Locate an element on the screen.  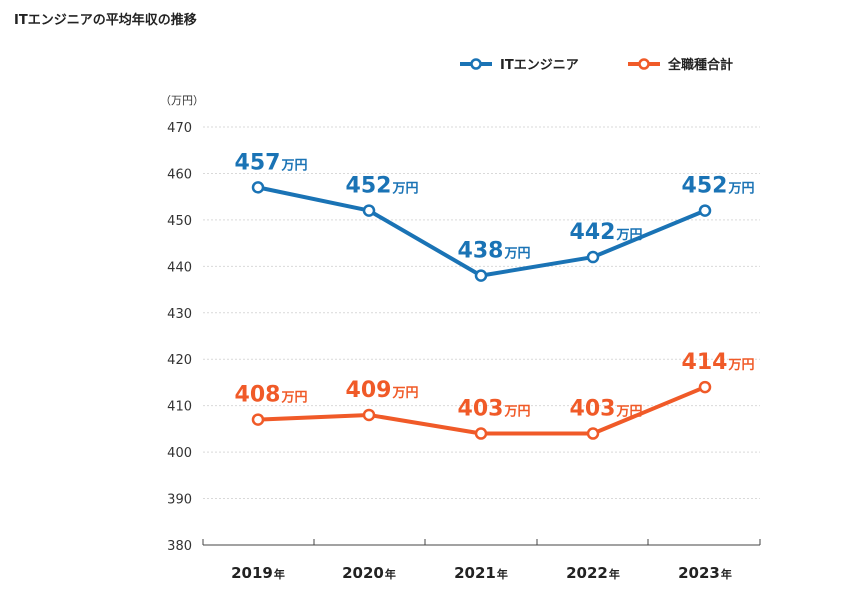
y-axis-unit: （万円） is located at coordinates (182, 100).